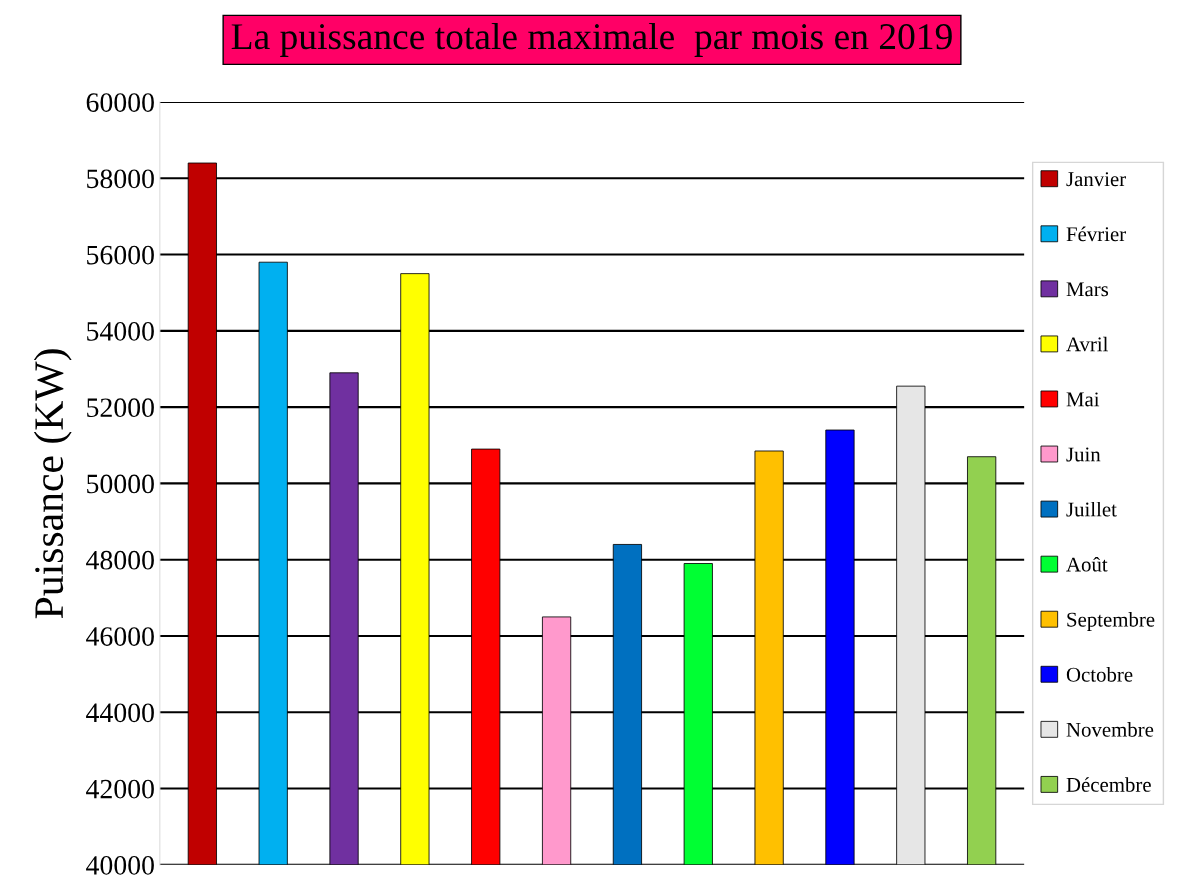 The image size is (1184, 887). I want to click on legend-label: Décembre, so click(1108, 784).